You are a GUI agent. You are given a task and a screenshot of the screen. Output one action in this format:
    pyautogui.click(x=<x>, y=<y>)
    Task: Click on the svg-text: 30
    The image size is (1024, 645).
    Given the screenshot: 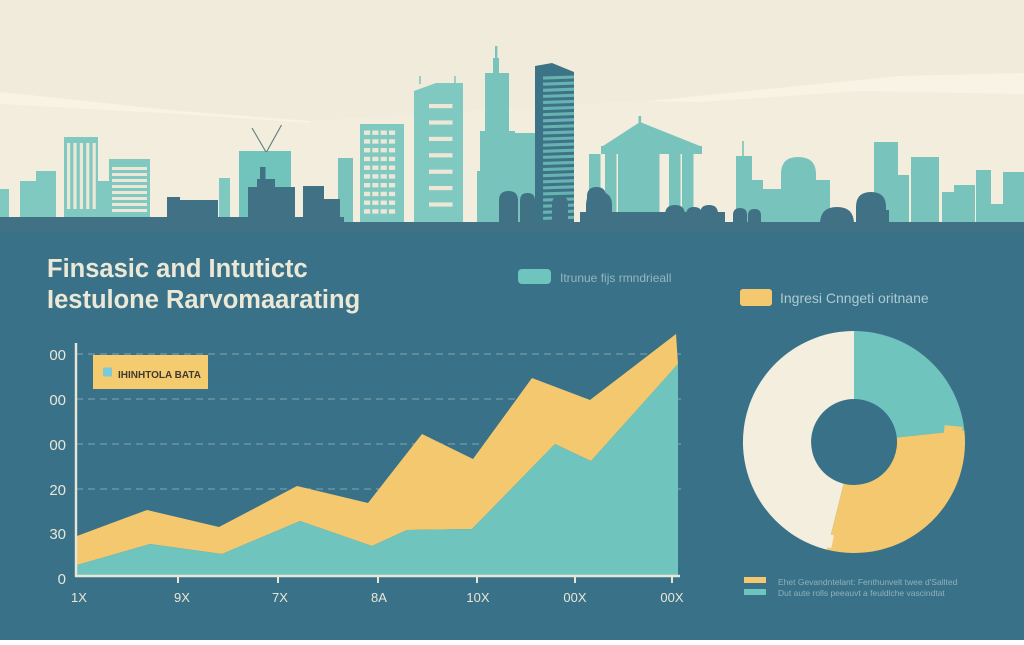 What is the action you would take?
    pyautogui.click(x=57, y=534)
    